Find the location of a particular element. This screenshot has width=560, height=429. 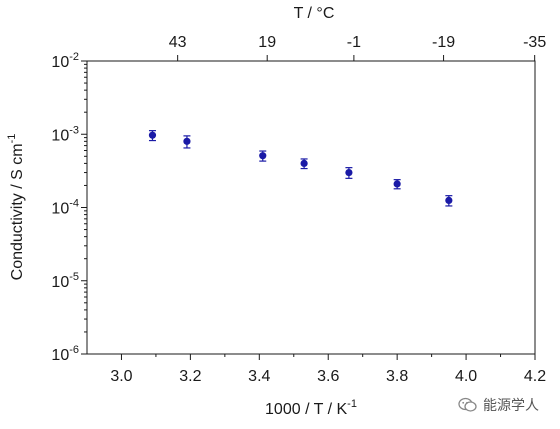

x-tick-label: 3.6 is located at coordinates (328, 376).